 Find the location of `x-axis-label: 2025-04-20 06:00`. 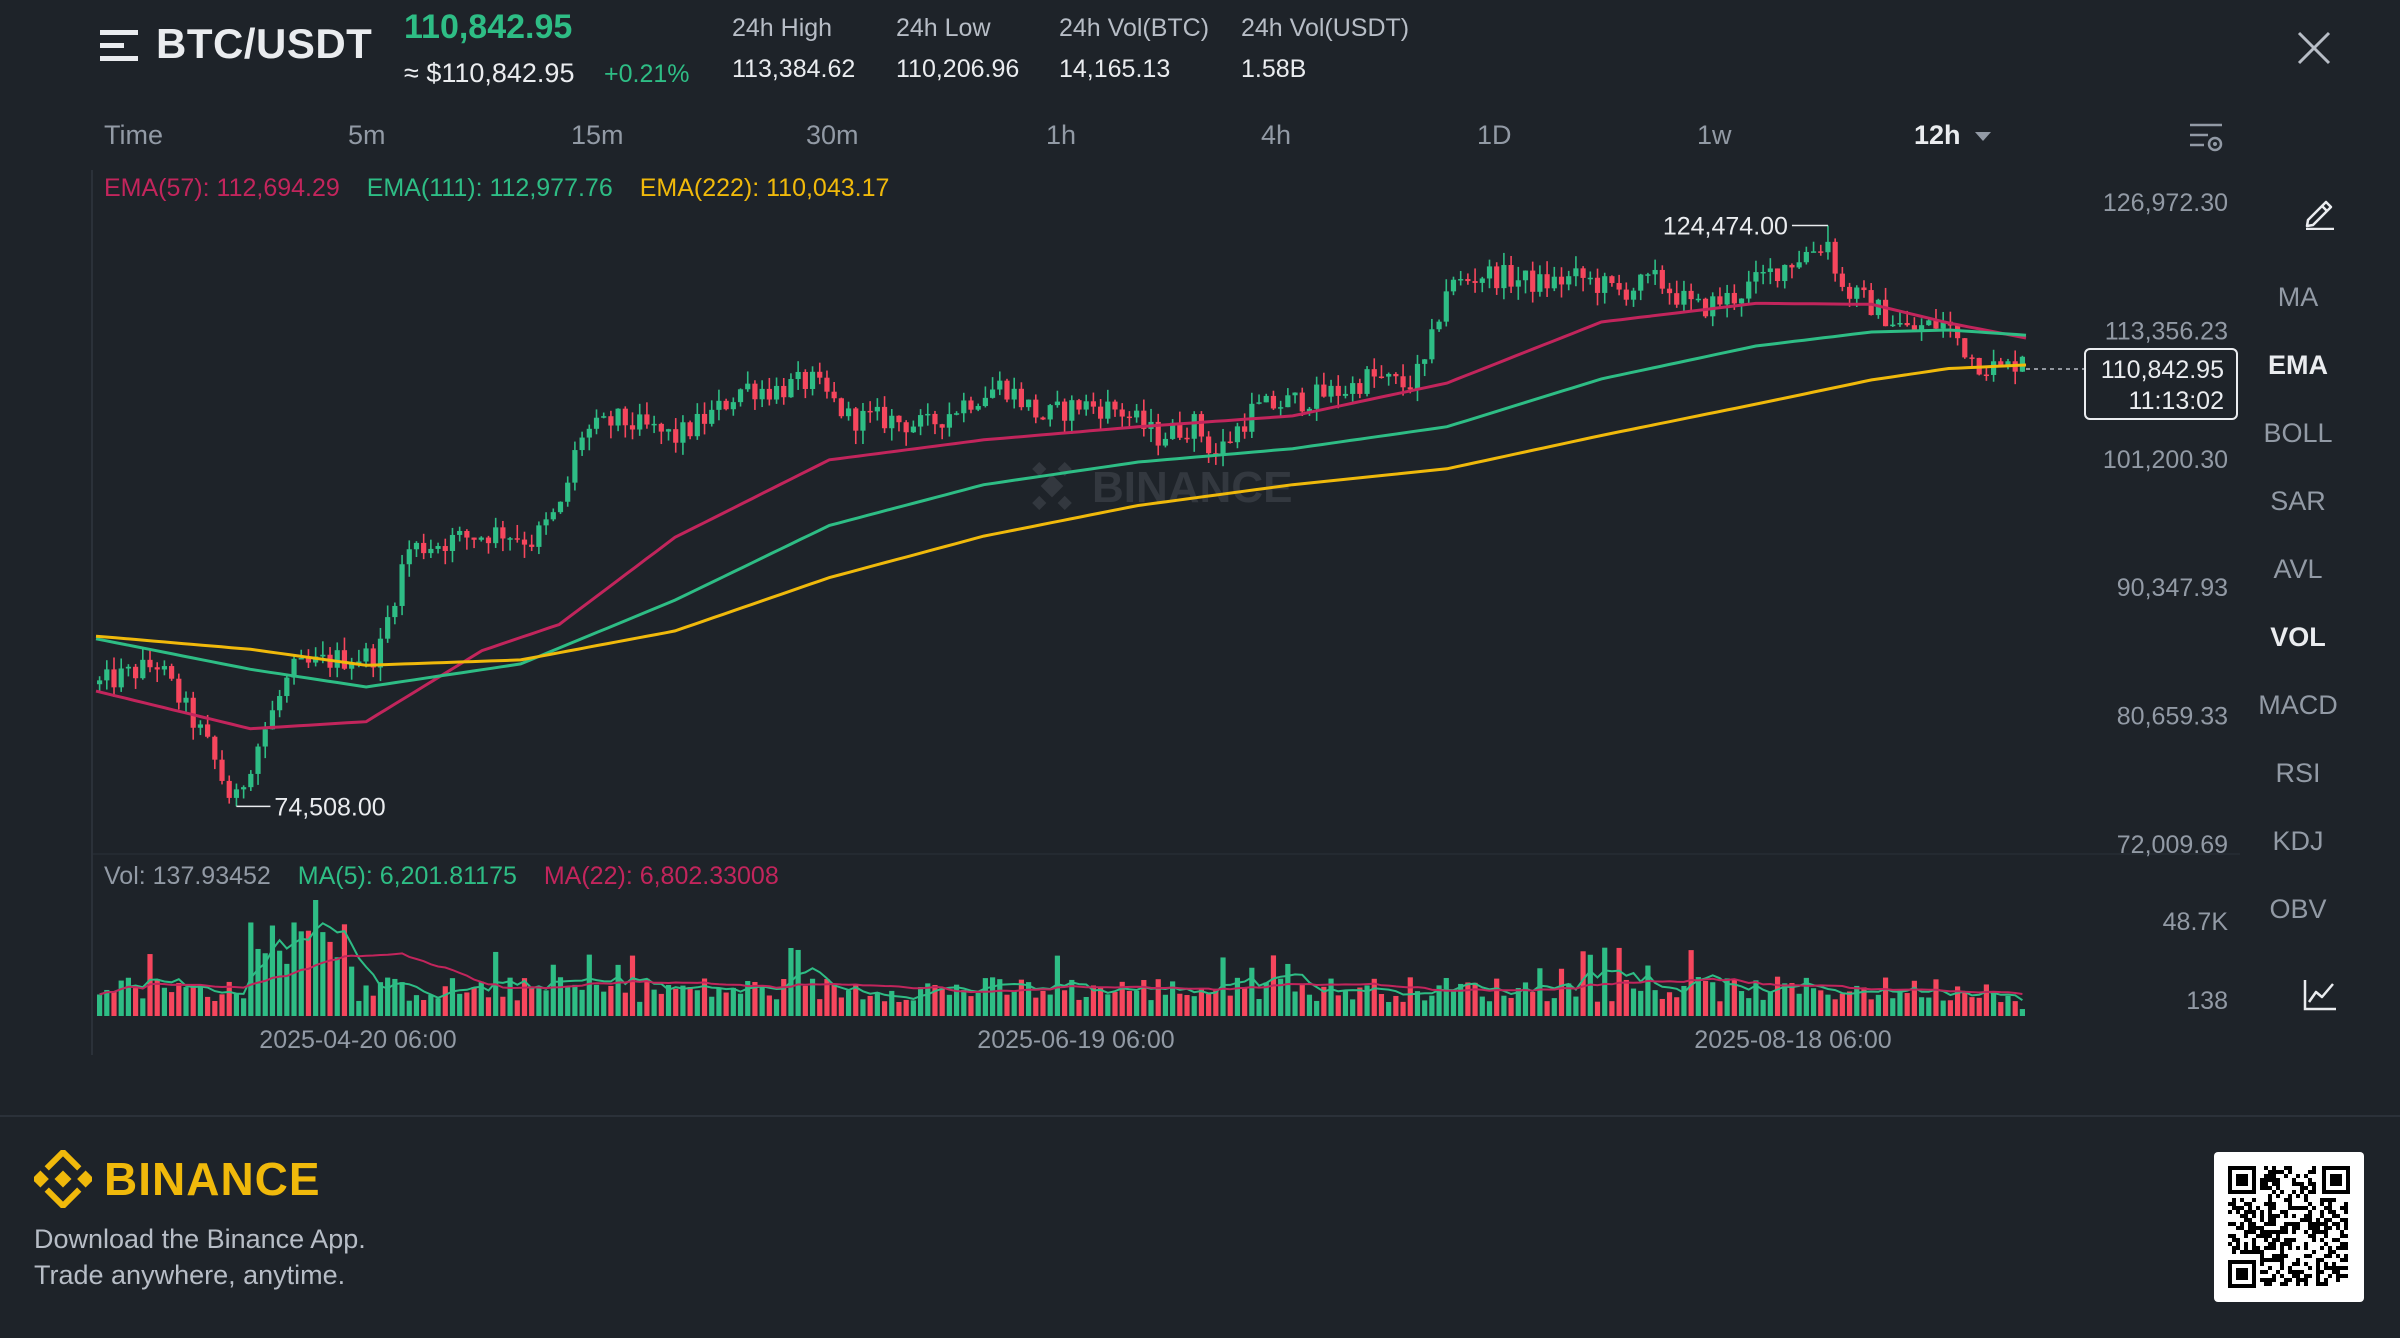

x-axis-label: 2025-04-20 06:00 is located at coordinates (357, 1040).